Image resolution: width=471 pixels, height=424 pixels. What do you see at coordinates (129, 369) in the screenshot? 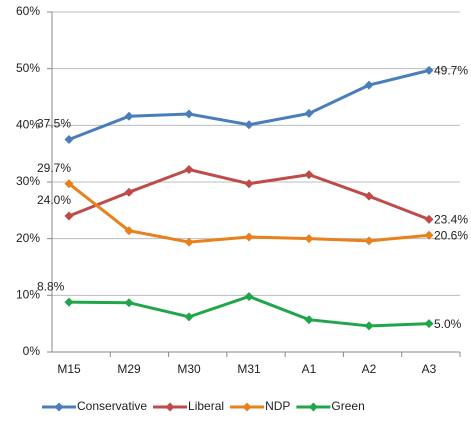
I see `x-tick-label: M29` at bounding box center [129, 369].